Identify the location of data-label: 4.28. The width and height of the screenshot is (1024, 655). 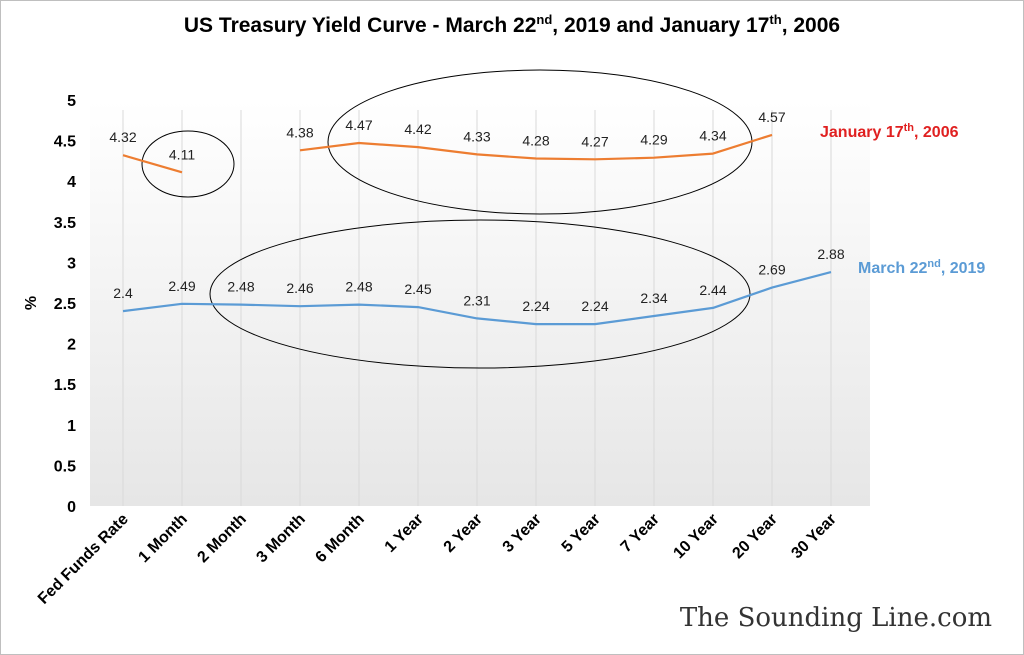
(535, 140).